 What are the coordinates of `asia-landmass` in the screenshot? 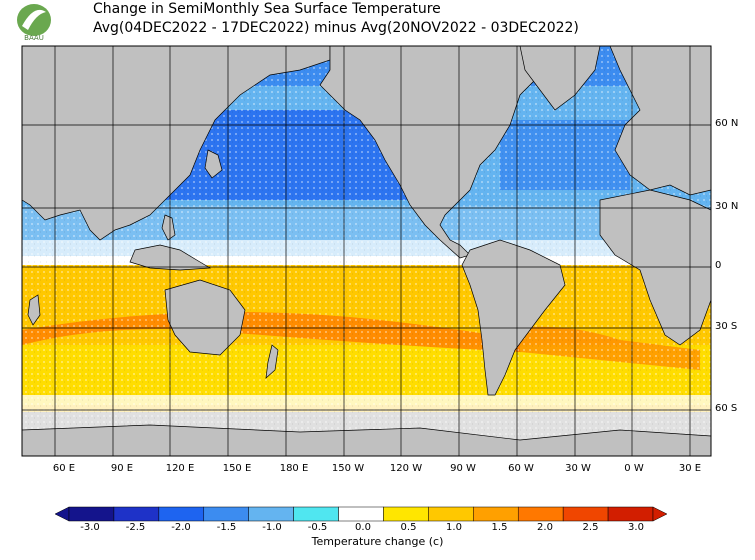 It's located at (176, 143).